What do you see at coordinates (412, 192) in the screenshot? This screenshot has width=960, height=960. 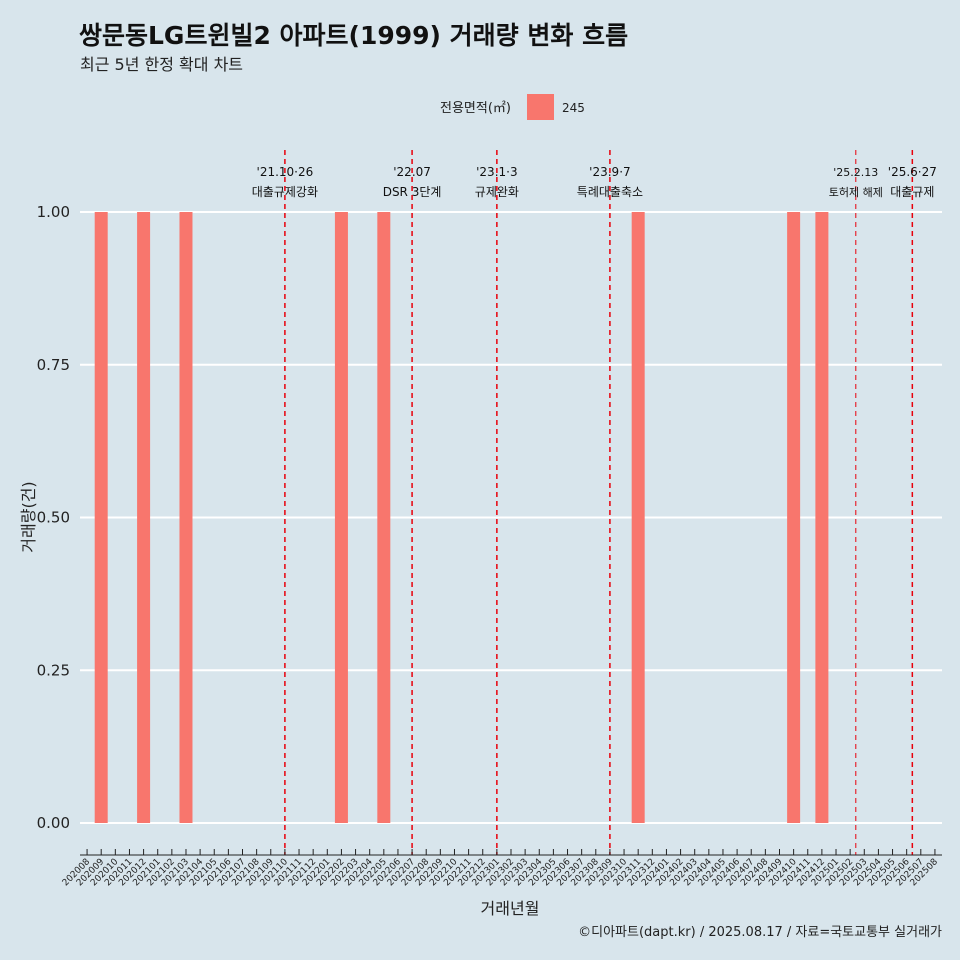 I see `annotation-label: DSR 3단계` at bounding box center [412, 192].